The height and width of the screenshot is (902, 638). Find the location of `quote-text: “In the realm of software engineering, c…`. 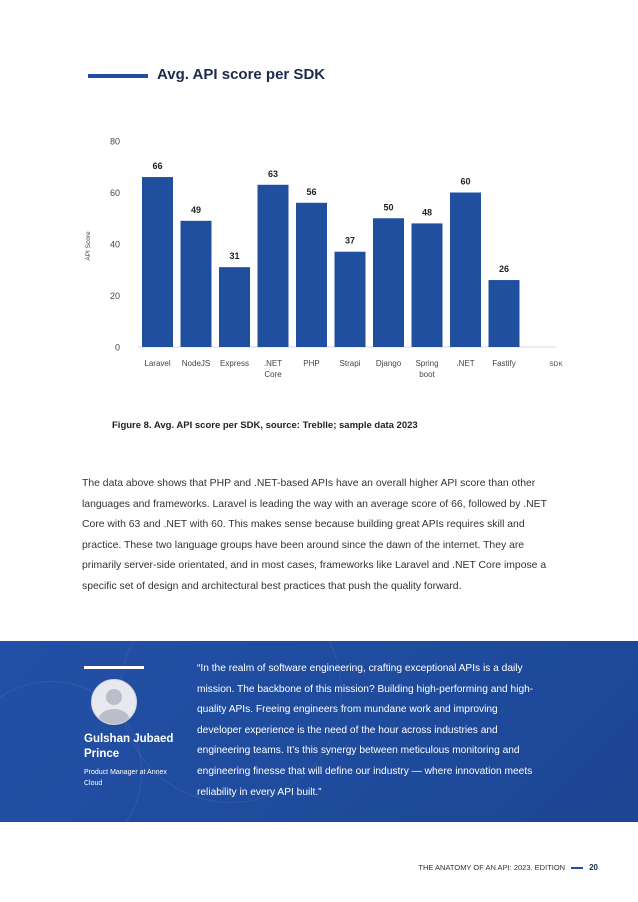

quote-text: “In the realm of software engineering, c… is located at coordinates (365, 730).